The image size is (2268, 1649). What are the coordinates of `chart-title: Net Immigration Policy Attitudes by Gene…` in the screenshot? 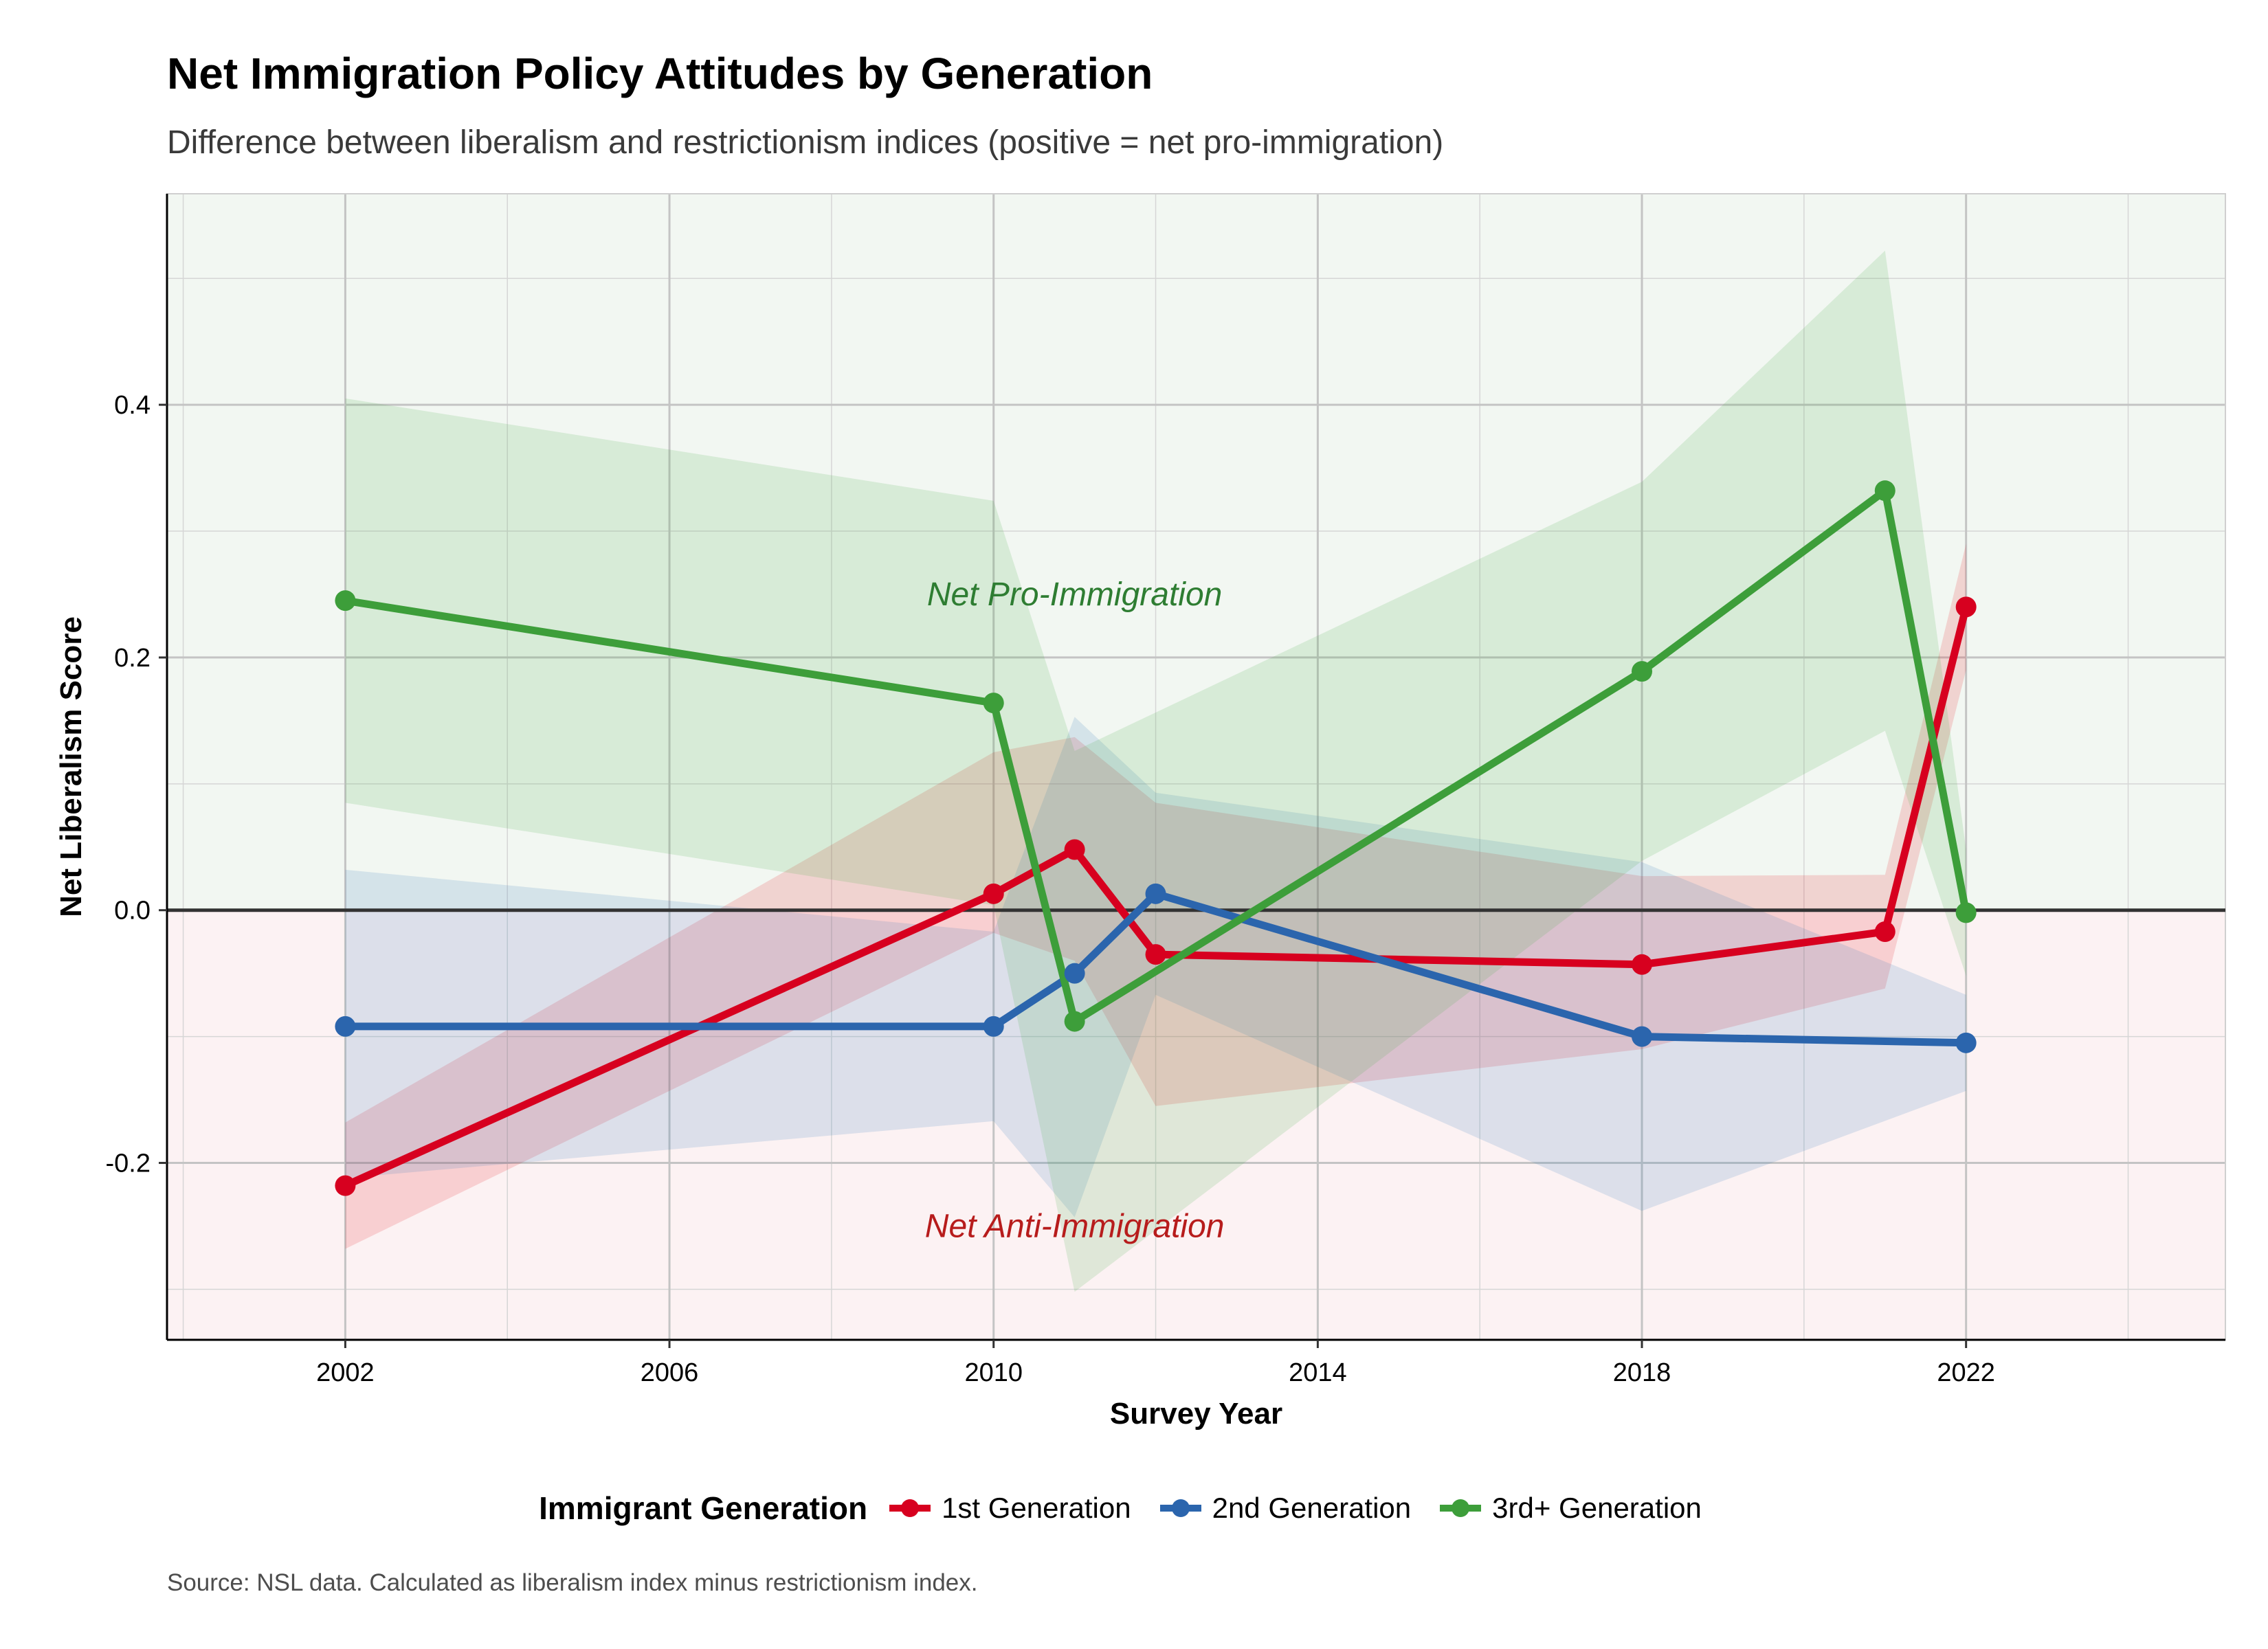 It's located at (660, 73).